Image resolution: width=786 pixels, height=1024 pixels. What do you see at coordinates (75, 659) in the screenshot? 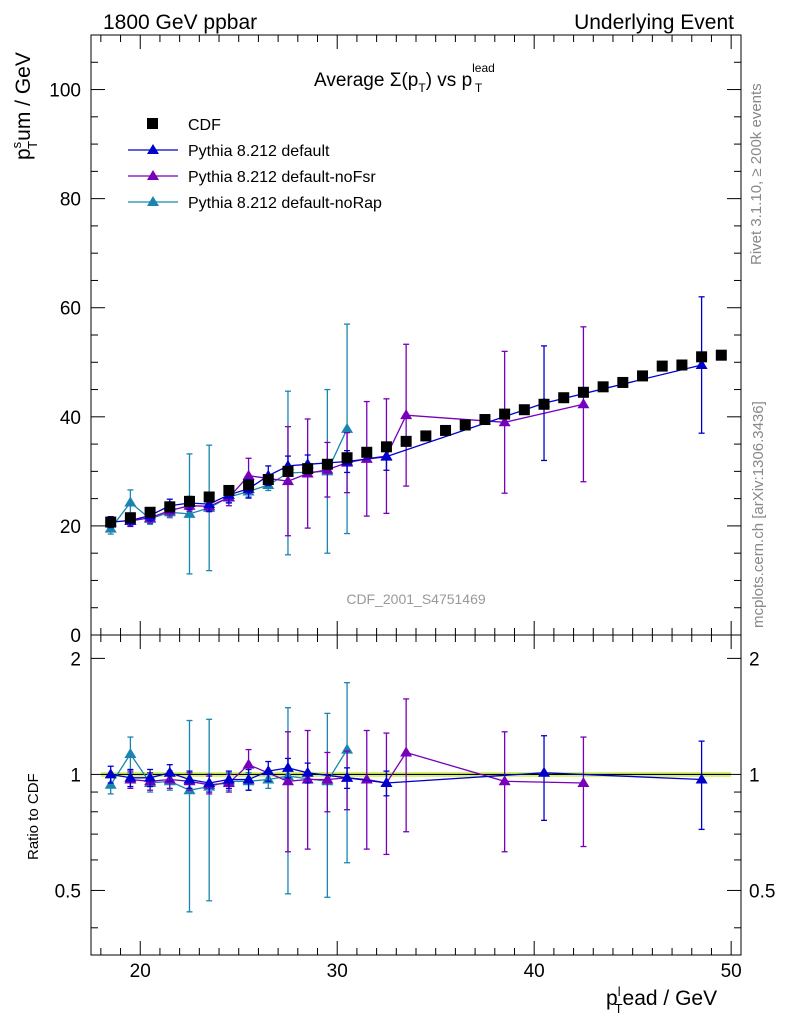
I see `ratio-y-tick-label: 2` at bounding box center [75, 659].